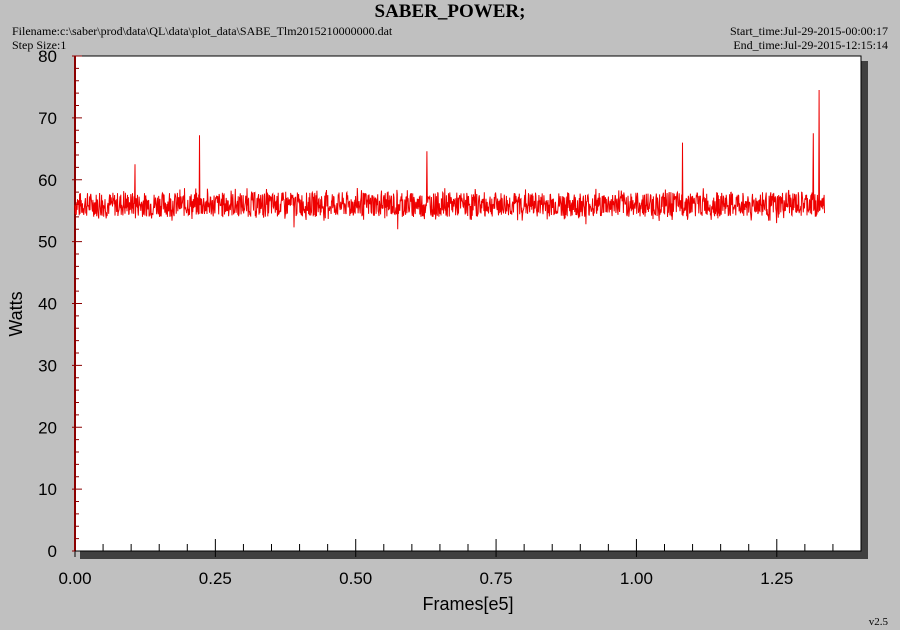 Image resolution: width=900 pixels, height=630 pixels. I want to click on y-tick-label: 20, so click(47, 427).